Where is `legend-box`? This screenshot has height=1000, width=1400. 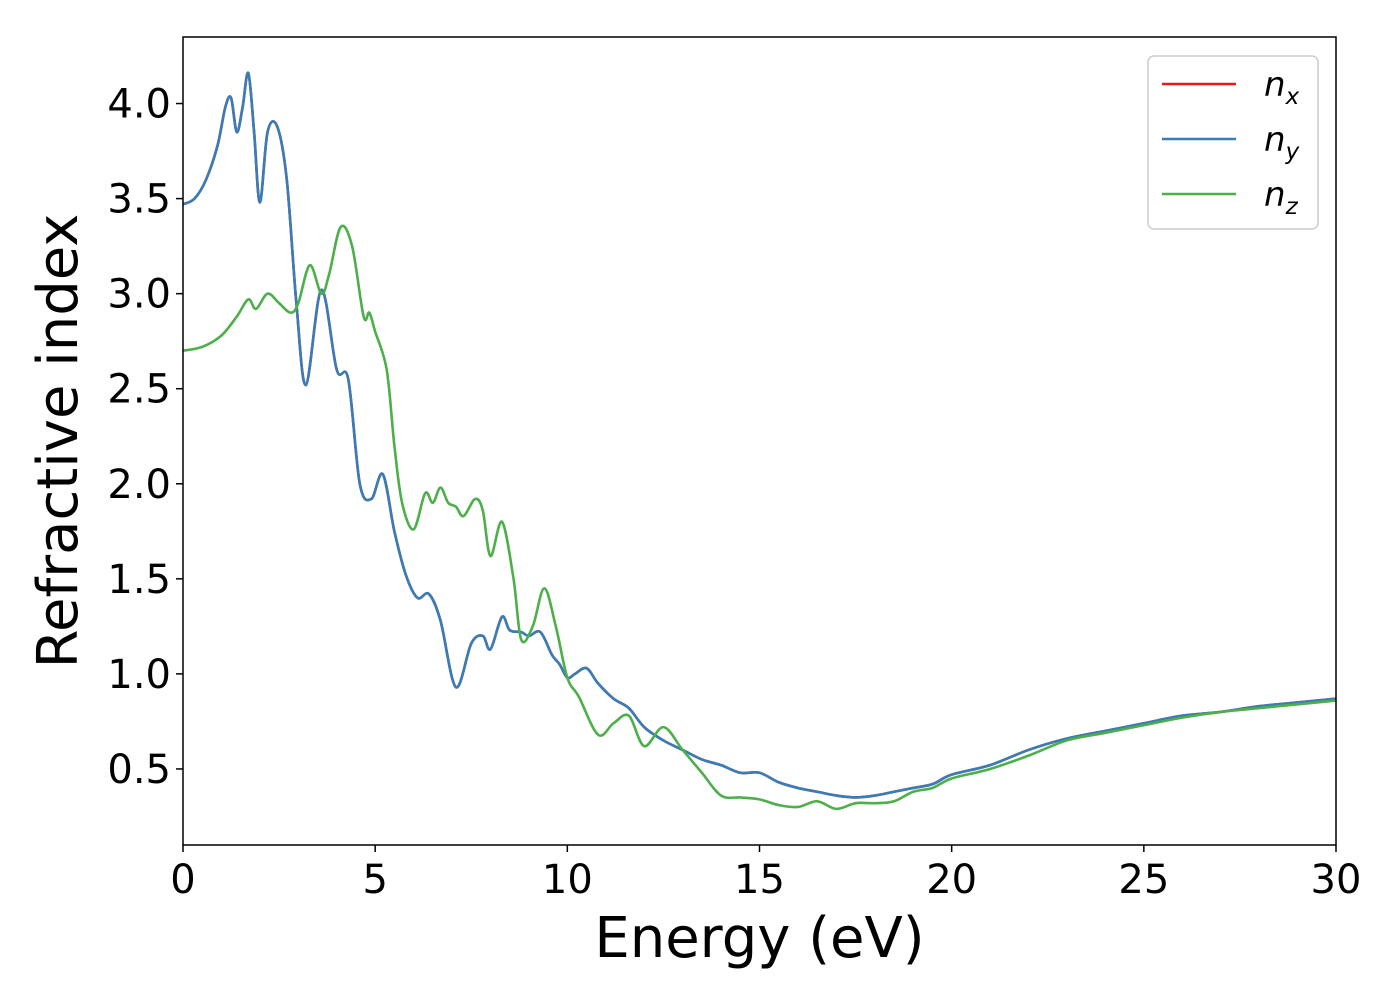
legend-box is located at coordinates (1233, 142).